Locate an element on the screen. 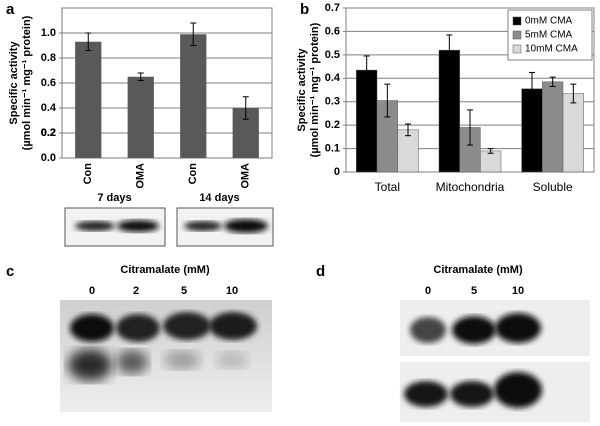  legend-label: 10mM CMA is located at coordinates (551, 49).